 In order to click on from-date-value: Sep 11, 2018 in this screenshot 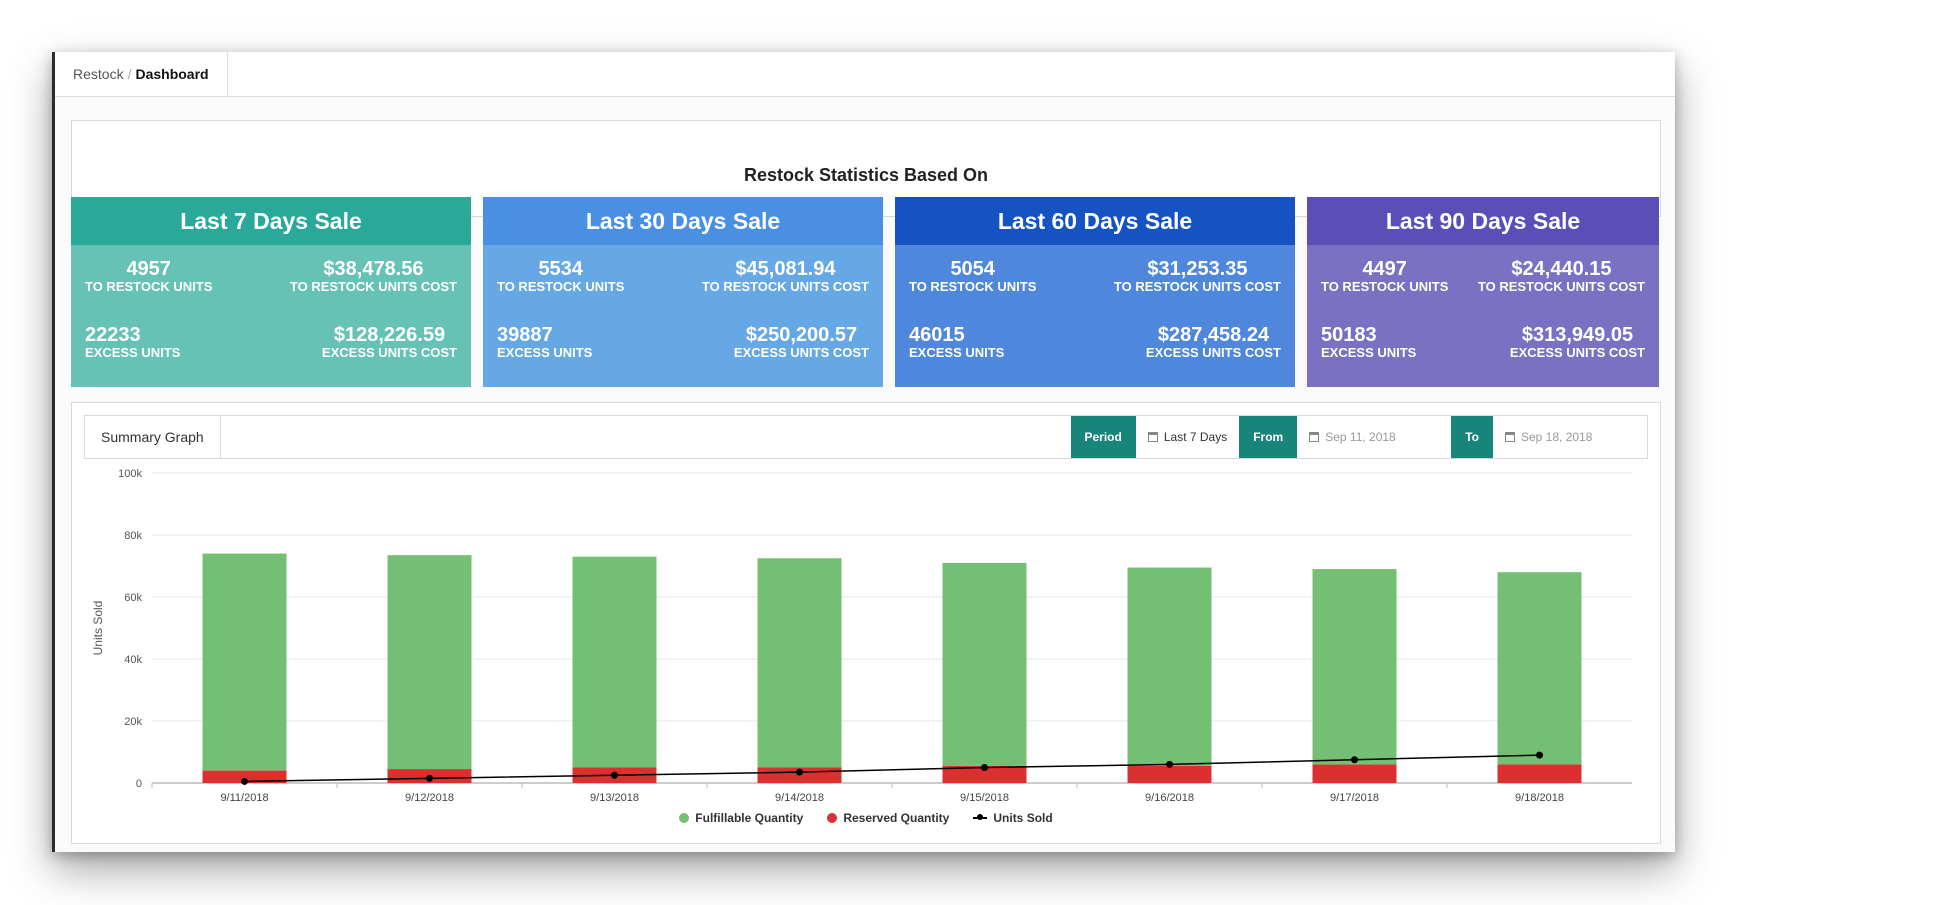, I will do `click(1360, 437)`.